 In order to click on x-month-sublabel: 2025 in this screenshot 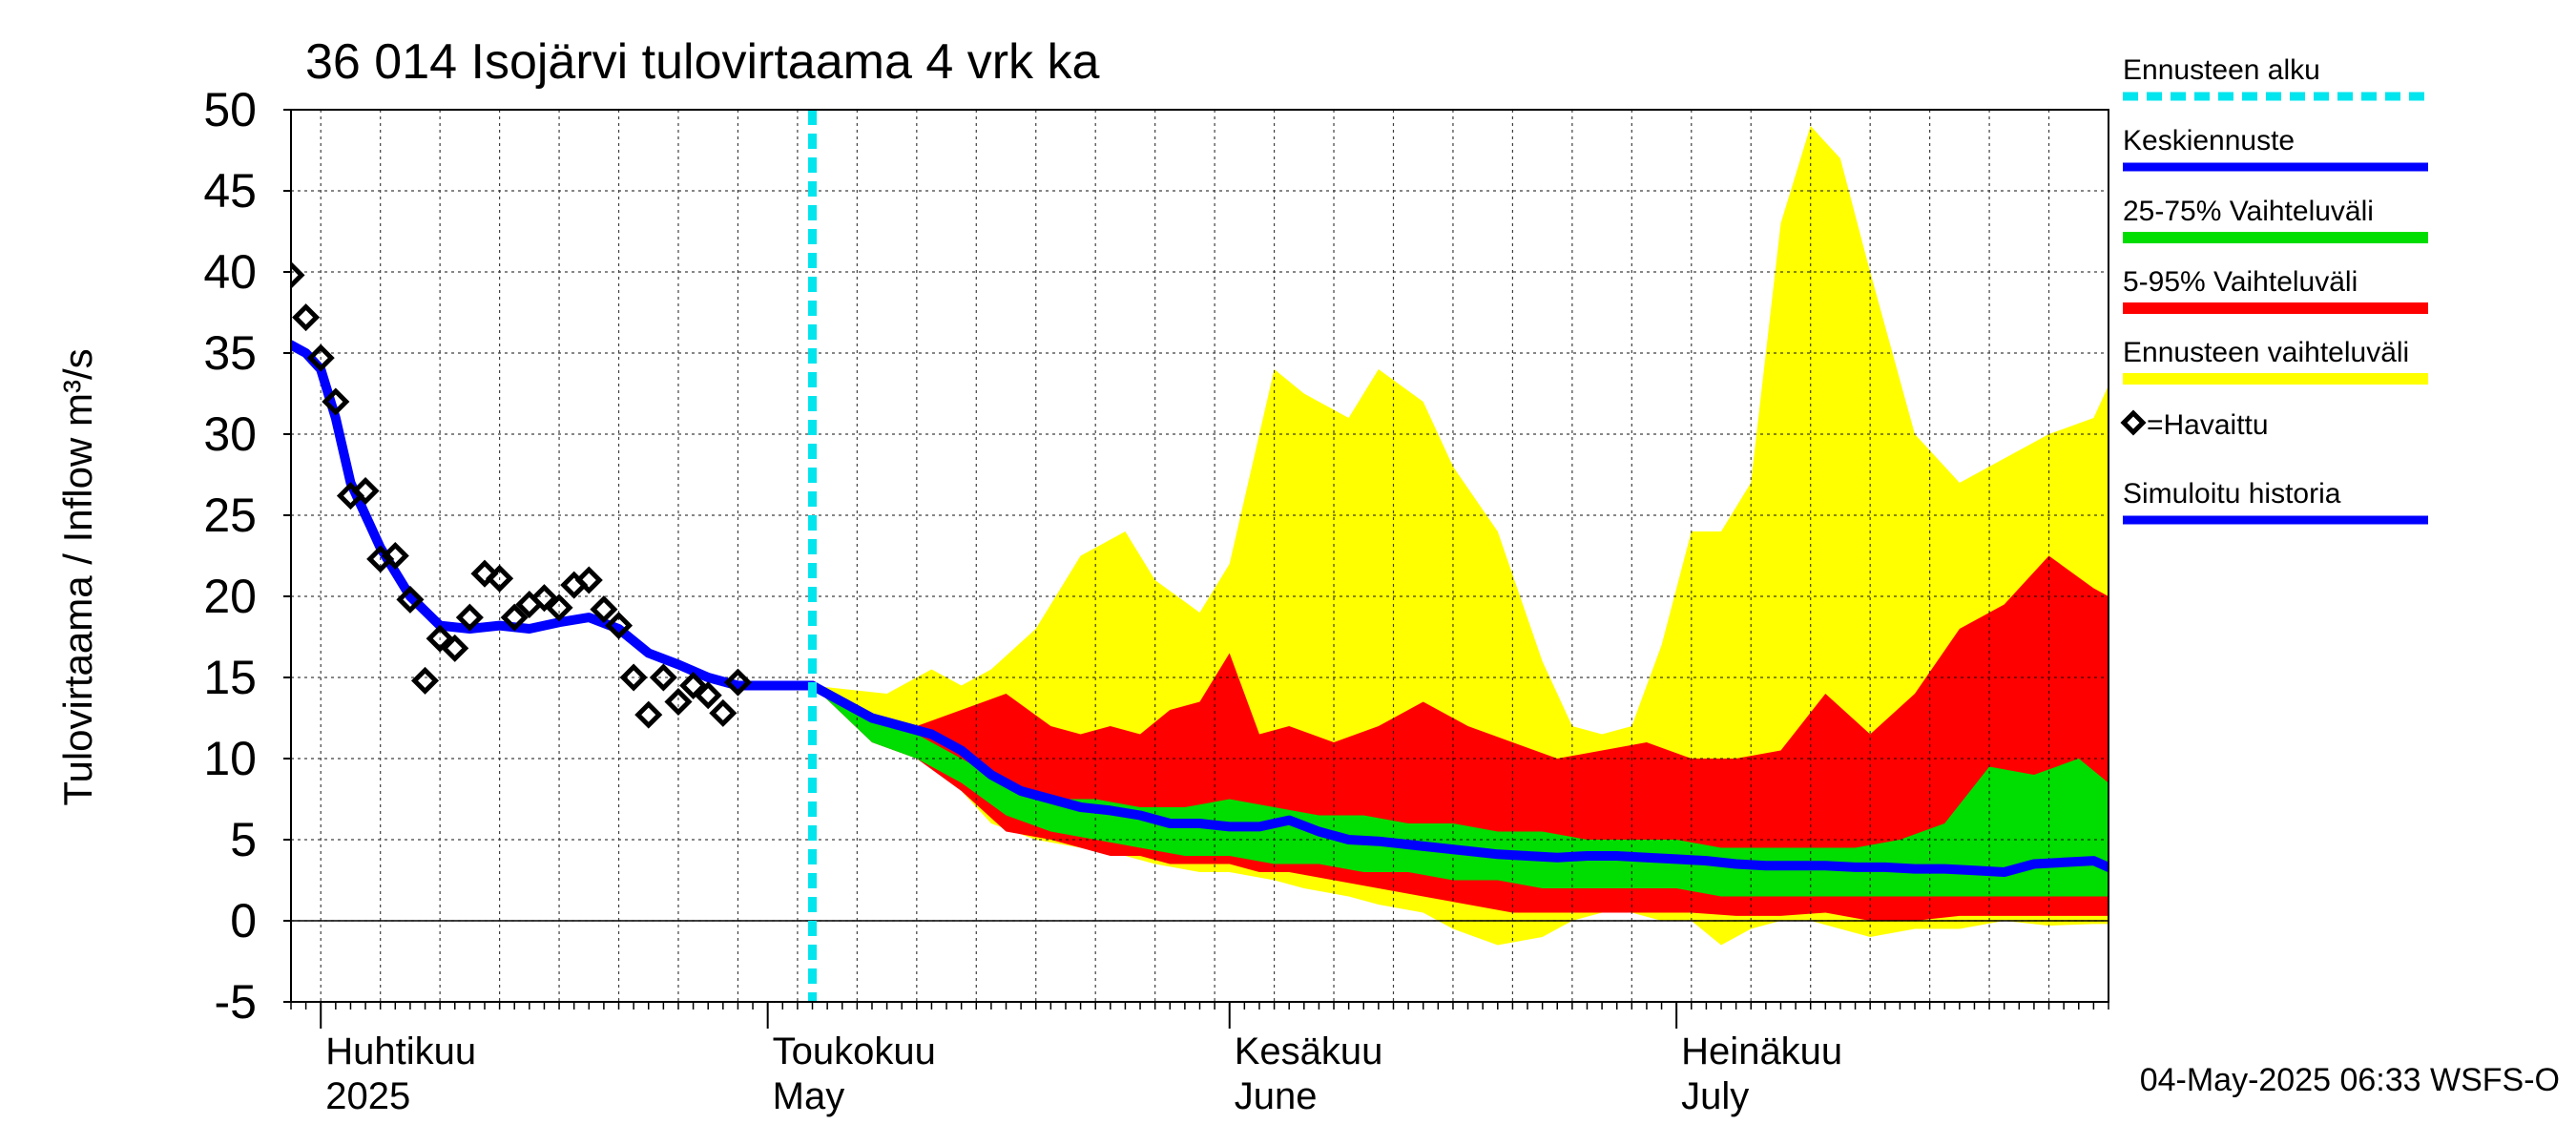, I will do `click(367, 1096)`.